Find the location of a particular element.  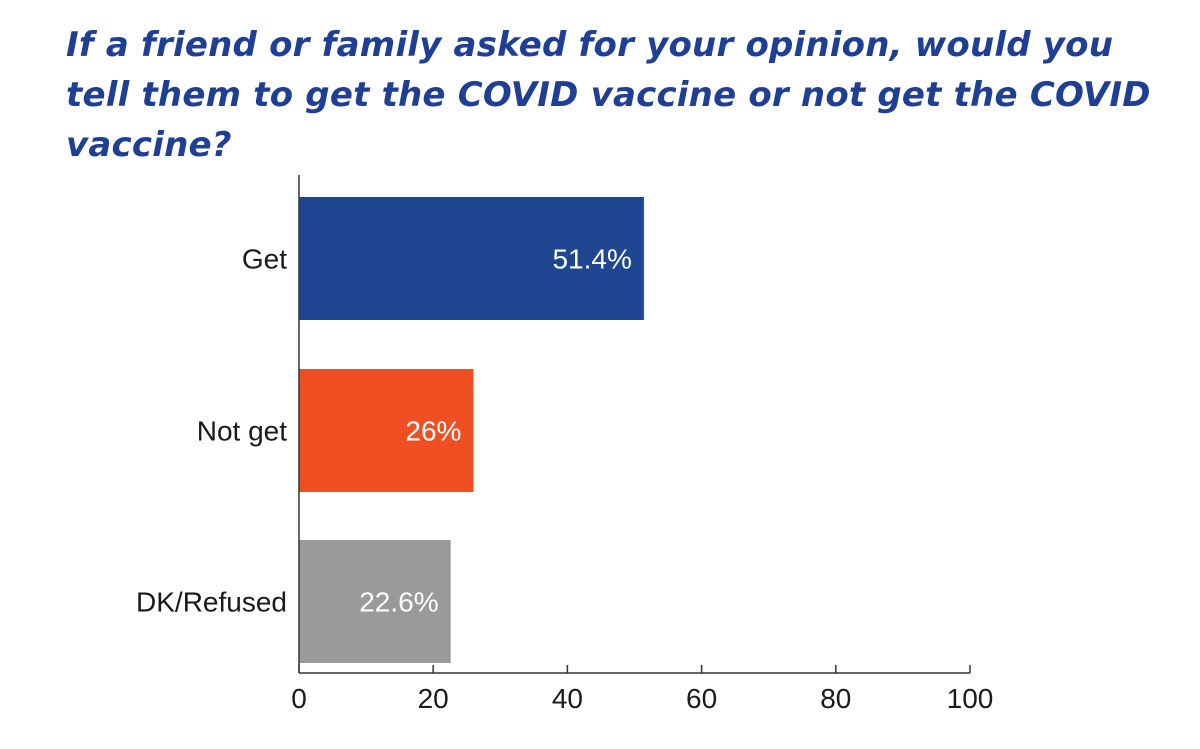

x-tick-label-20: 20 is located at coordinates (433, 698).